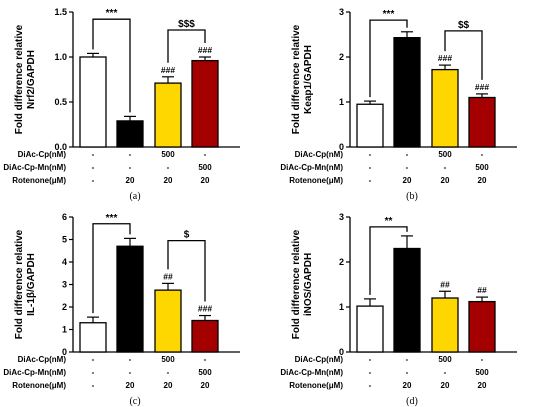  What do you see at coordinates (64, 262) in the screenshot?
I see `y-tick-label: 4` at bounding box center [64, 262].